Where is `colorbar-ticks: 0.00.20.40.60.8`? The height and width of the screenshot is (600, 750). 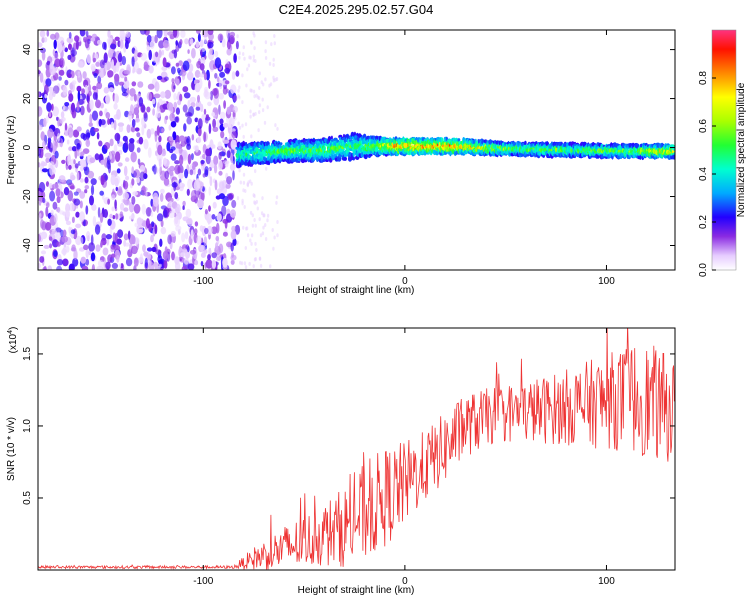 colorbar-ticks: 0.00.20.40.60.8 is located at coordinates (707, 174).